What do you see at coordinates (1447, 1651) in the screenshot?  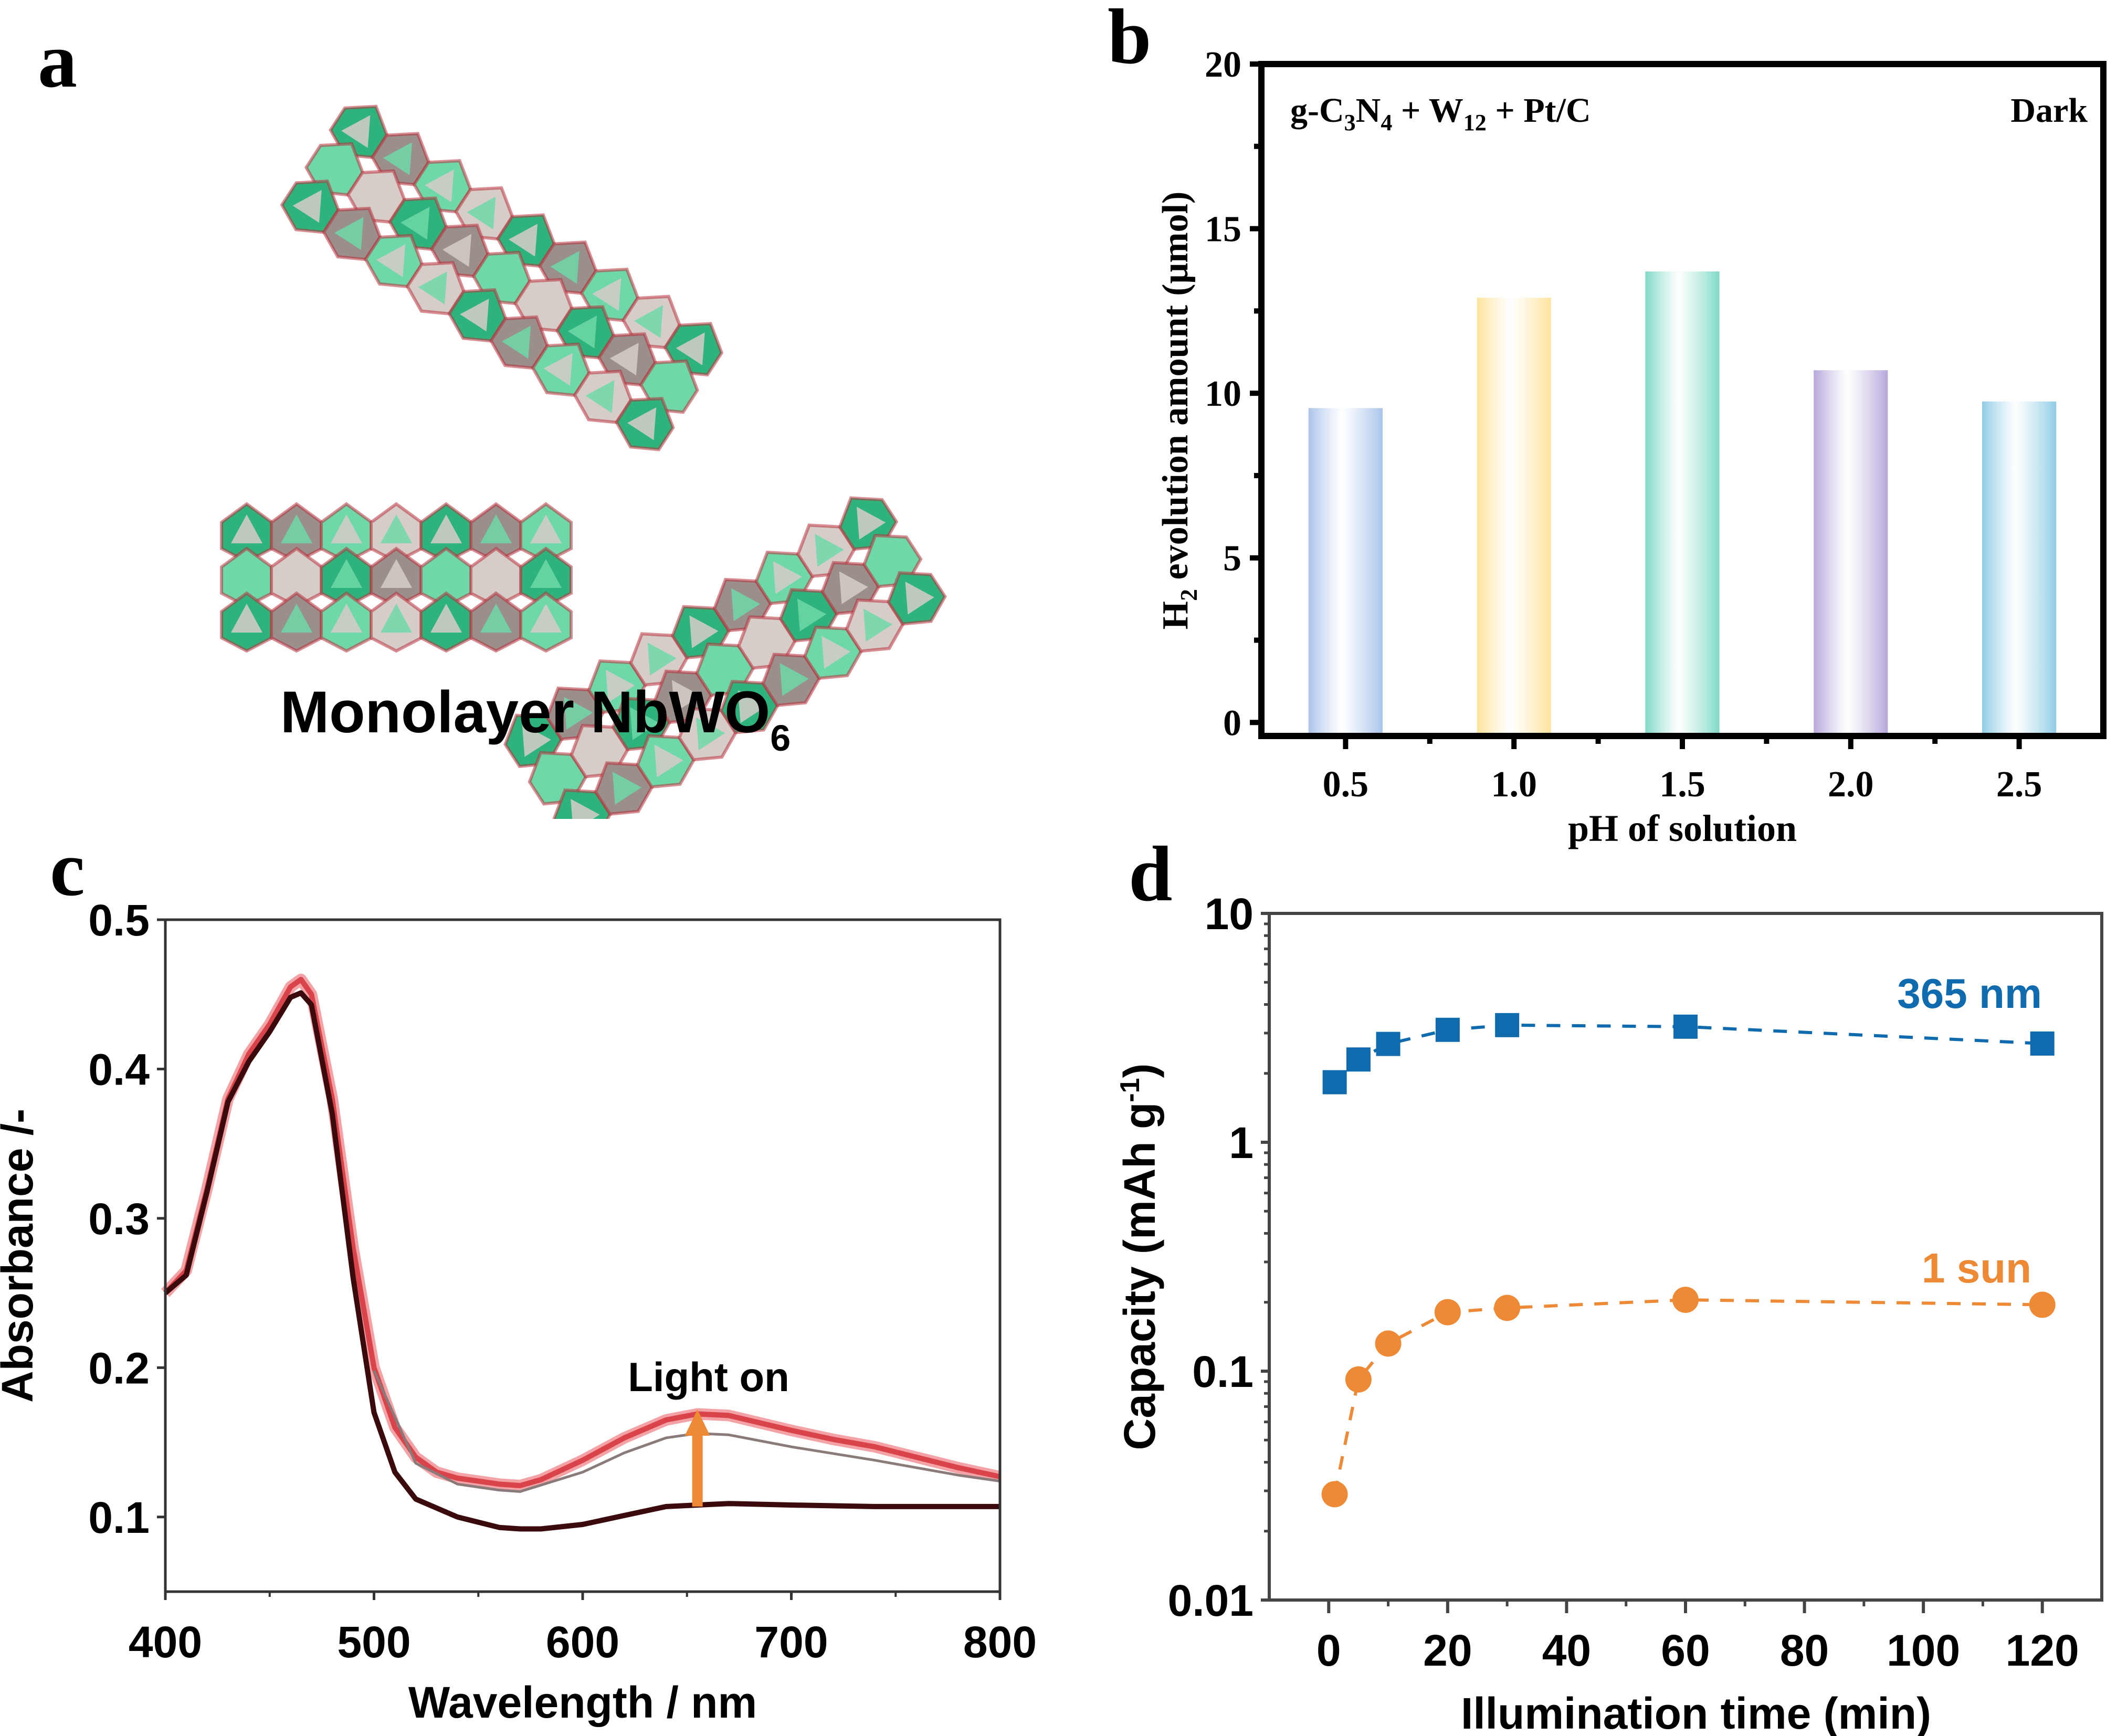 I see `x-tick-label: 20` at bounding box center [1447, 1651].